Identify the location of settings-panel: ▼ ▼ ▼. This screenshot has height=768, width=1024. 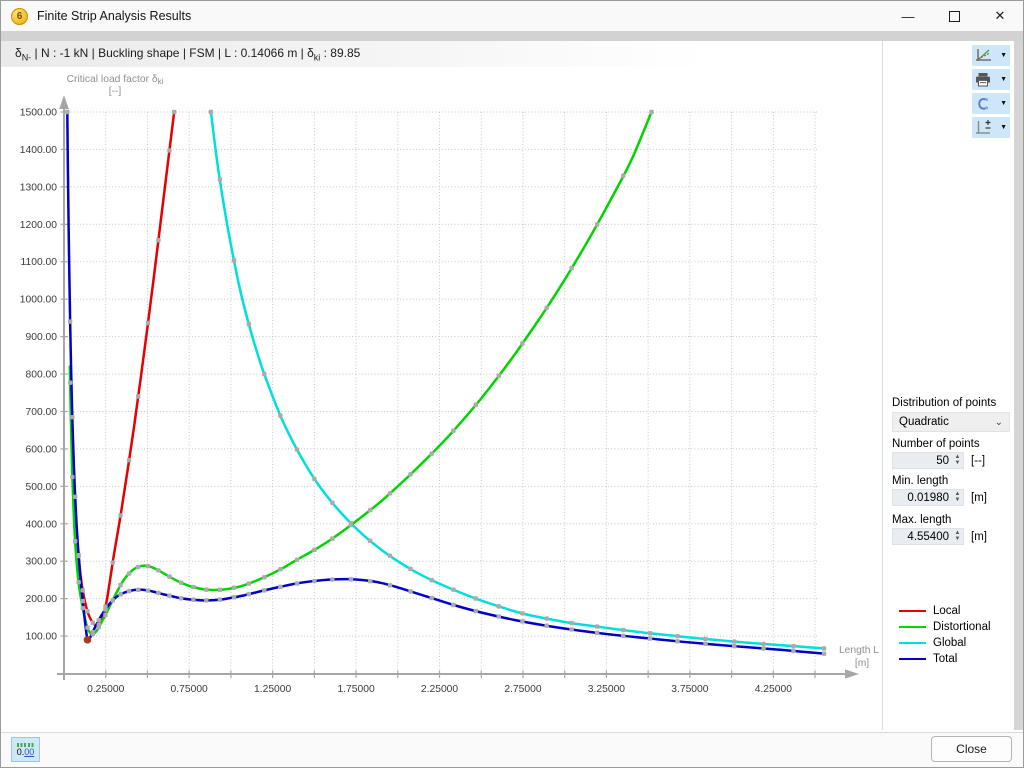
(948, 385).